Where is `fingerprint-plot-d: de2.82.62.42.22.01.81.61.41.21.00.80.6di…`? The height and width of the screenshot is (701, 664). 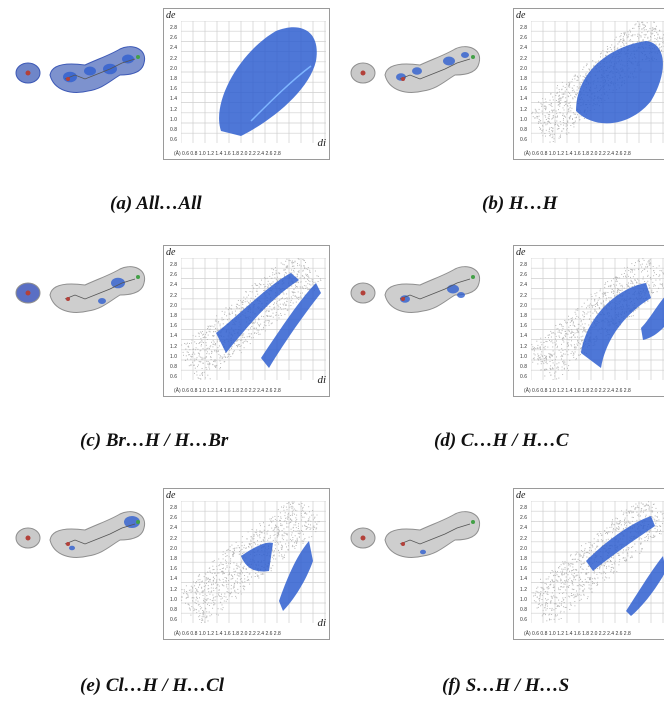 fingerprint-plot-d: de2.82.62.42.22.01.81.61.41.21.00.80.6di… is located at coordinates (588, 321).